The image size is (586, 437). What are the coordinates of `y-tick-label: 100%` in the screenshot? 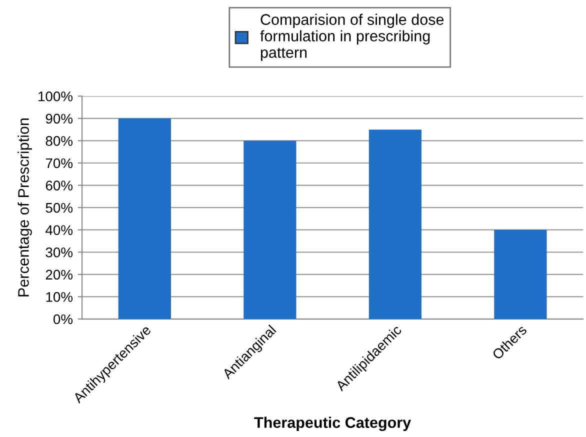 It's located at (55, 96).